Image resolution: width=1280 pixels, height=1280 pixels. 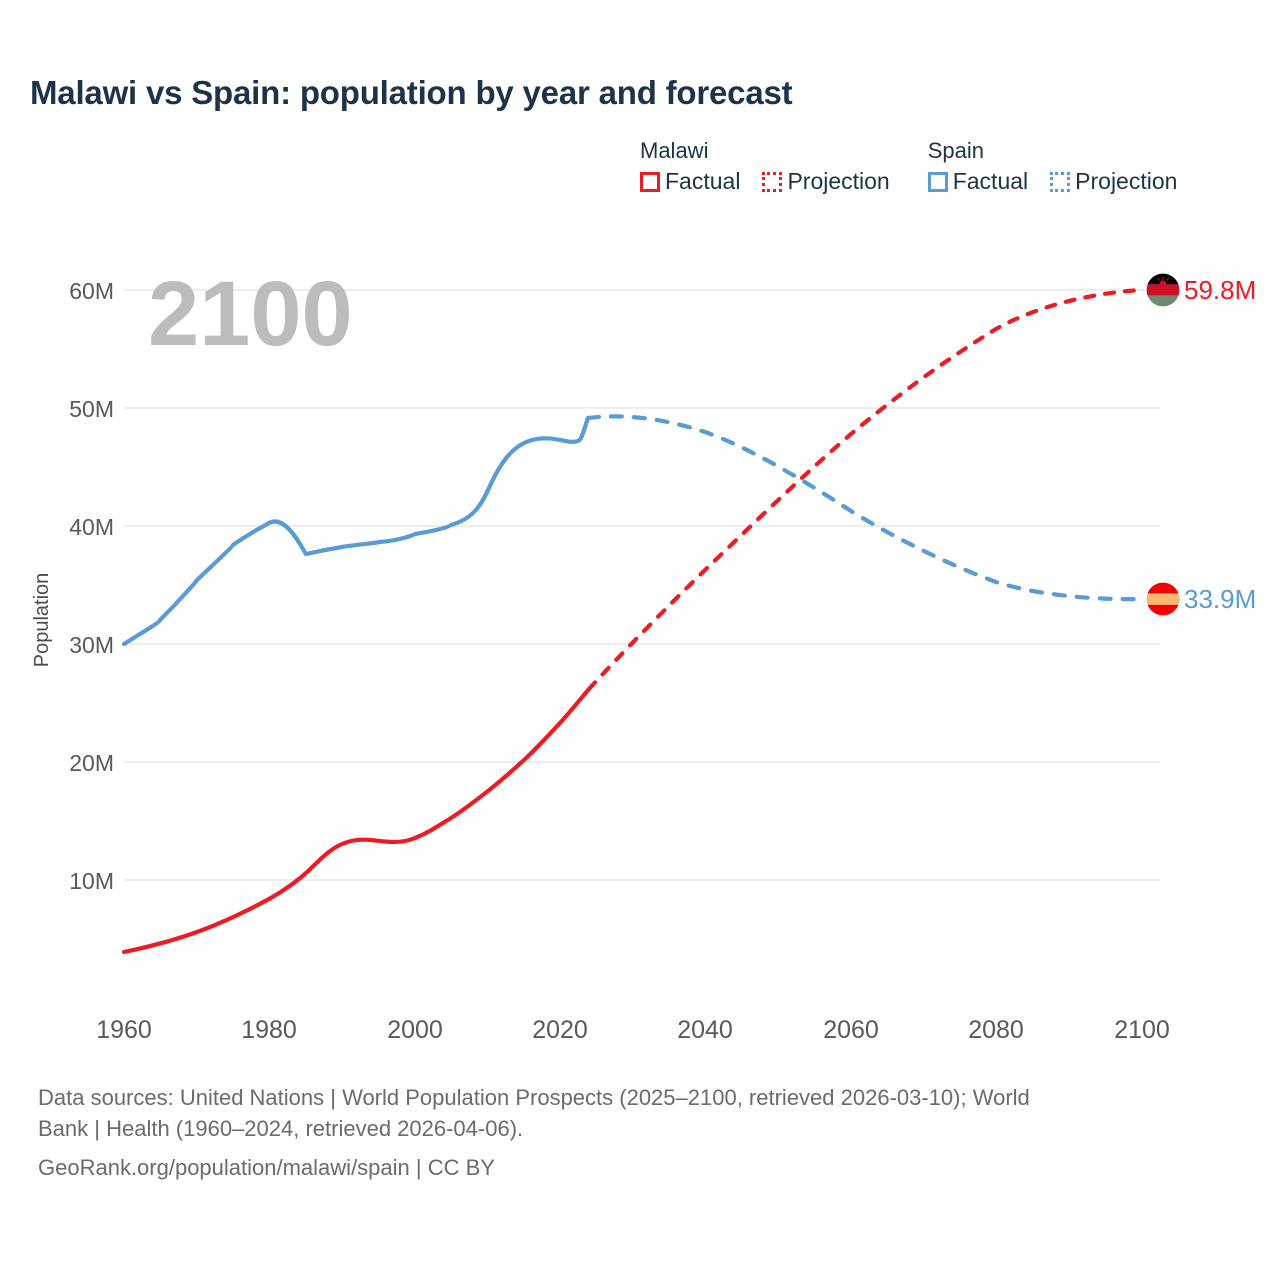 I want to click on legend-item-spain-factual: Factual, so click(x=978, y=181).